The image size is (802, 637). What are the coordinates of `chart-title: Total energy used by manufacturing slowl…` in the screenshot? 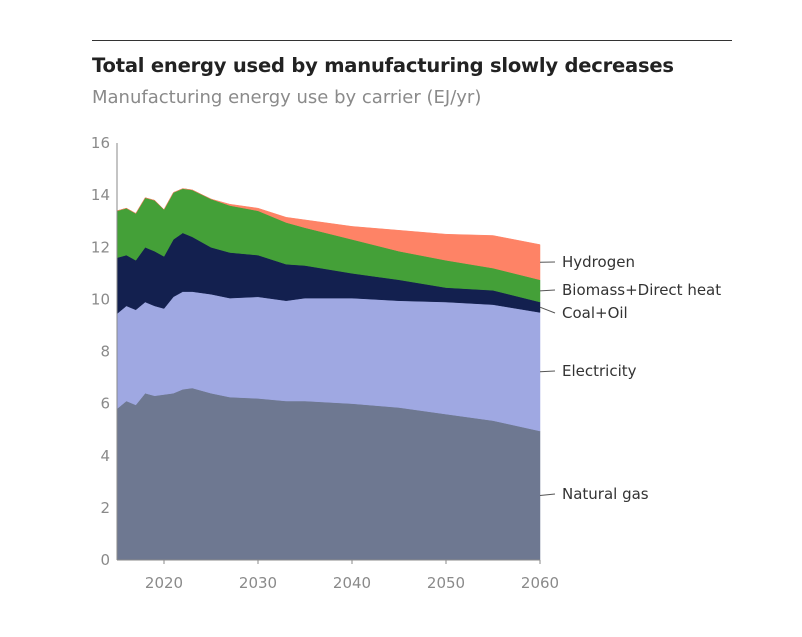 It's located at (383, 65).